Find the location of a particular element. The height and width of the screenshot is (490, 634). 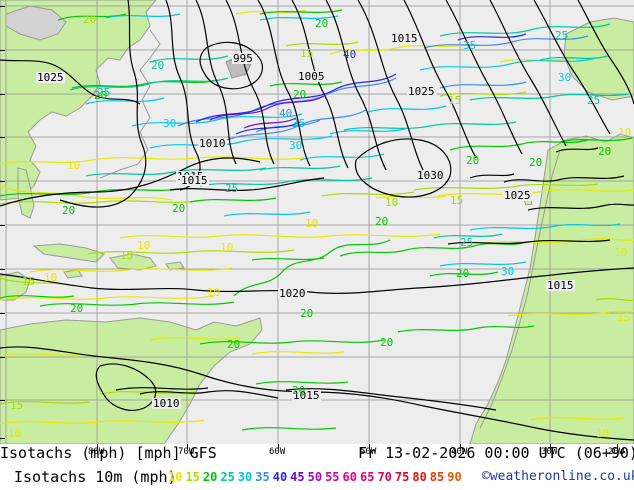

lon-label-50W: 50W is located at coordinates (368, 452).